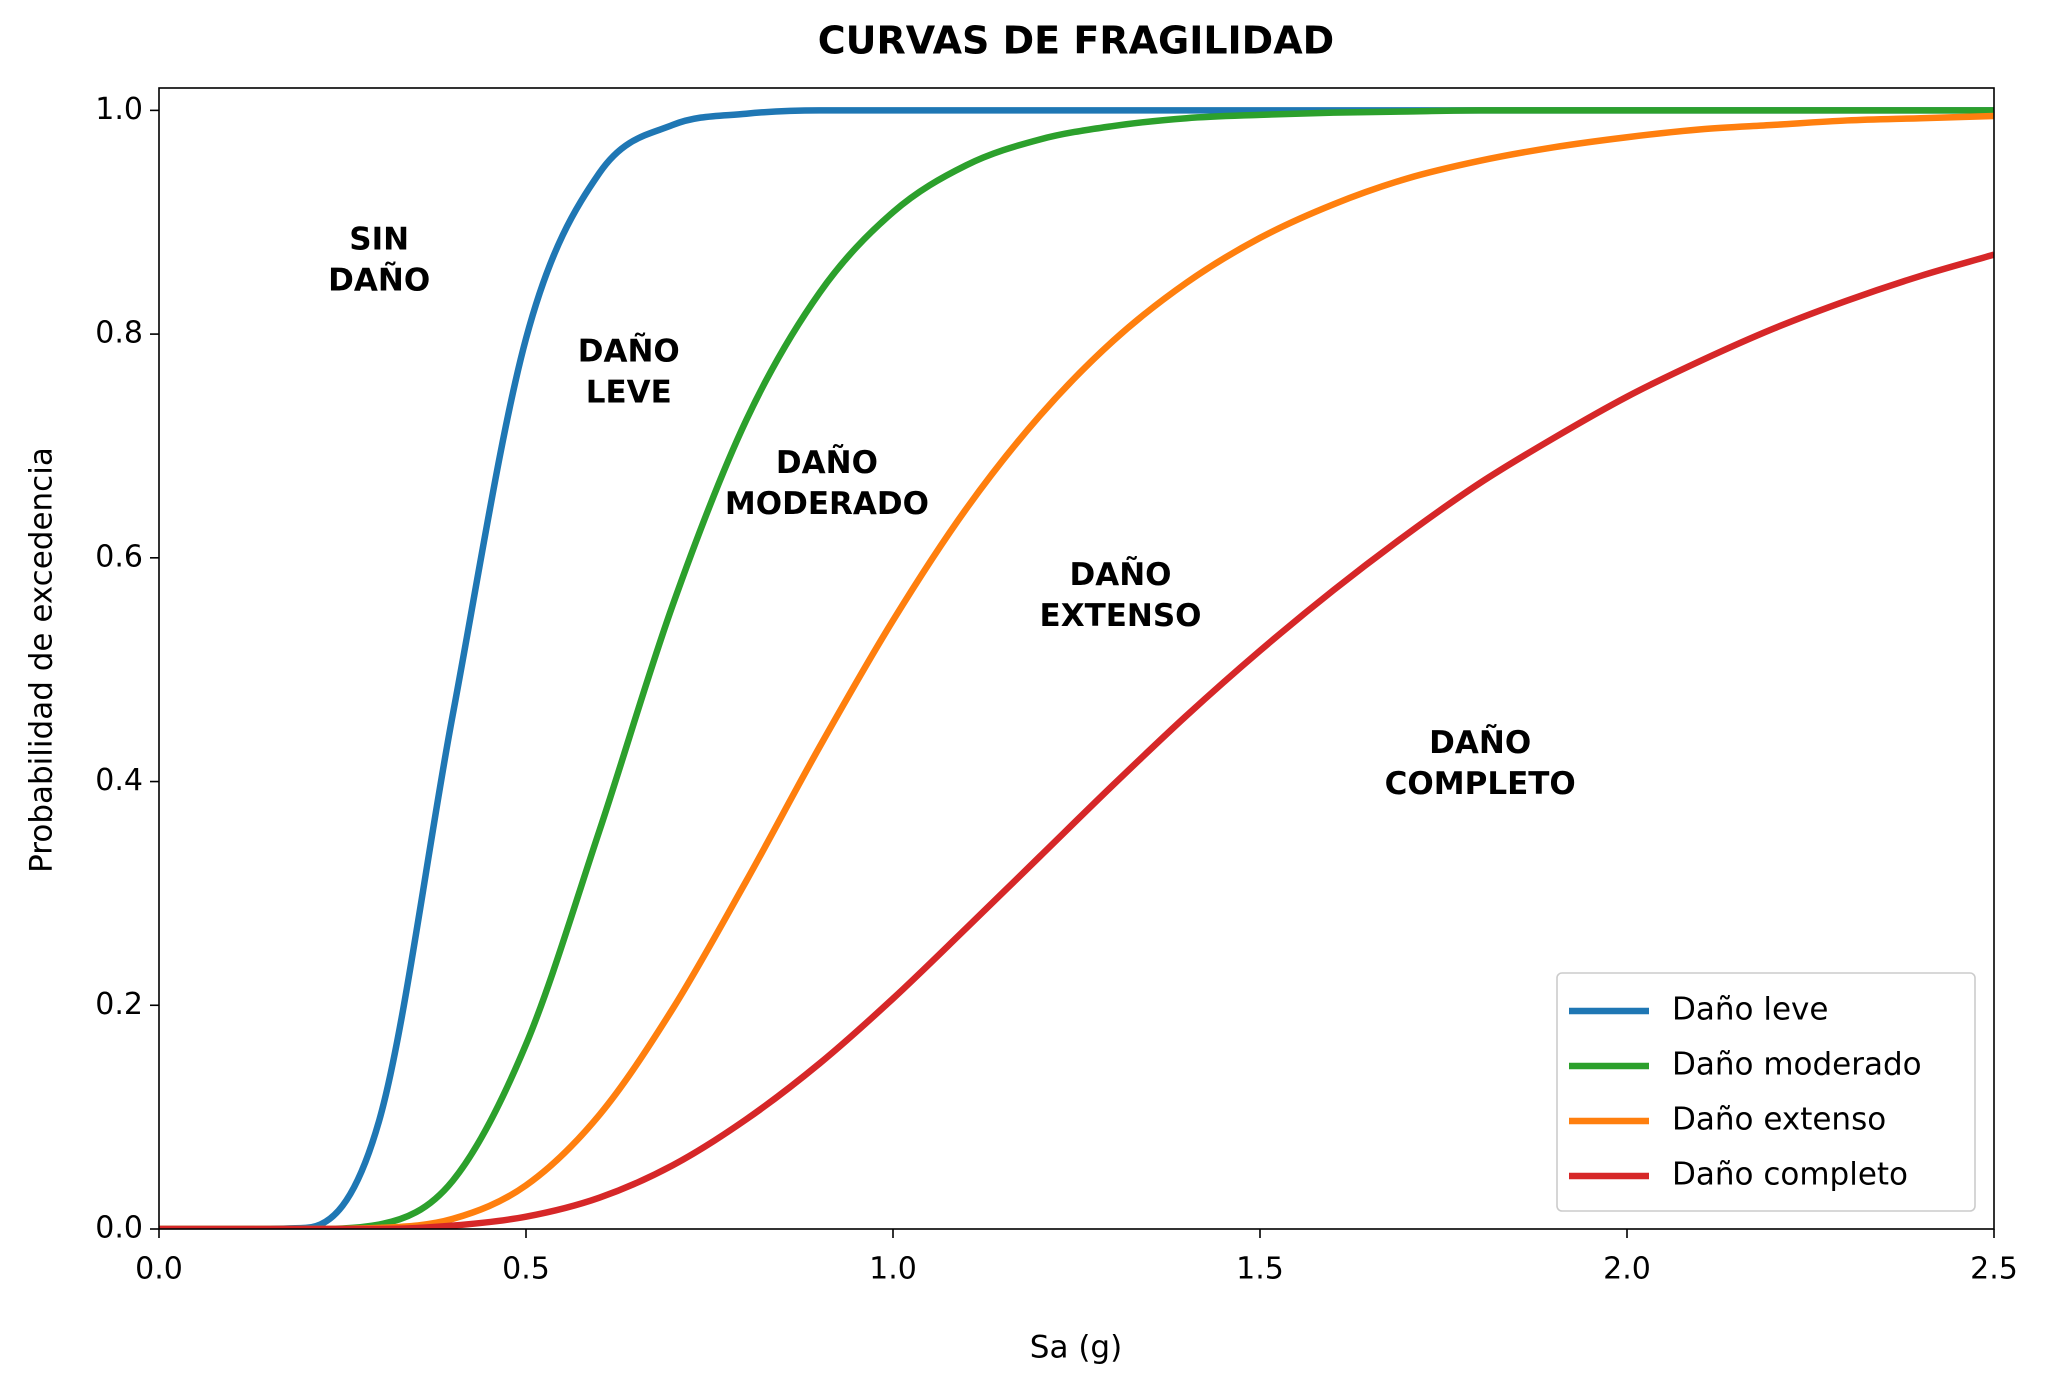 The width and height of the screenshot is (2048, 1396). What do you see at coordinates (119, 333) in the screenshot?
I see `y-tick-label: 0.8` at bounding box center [119, 333].